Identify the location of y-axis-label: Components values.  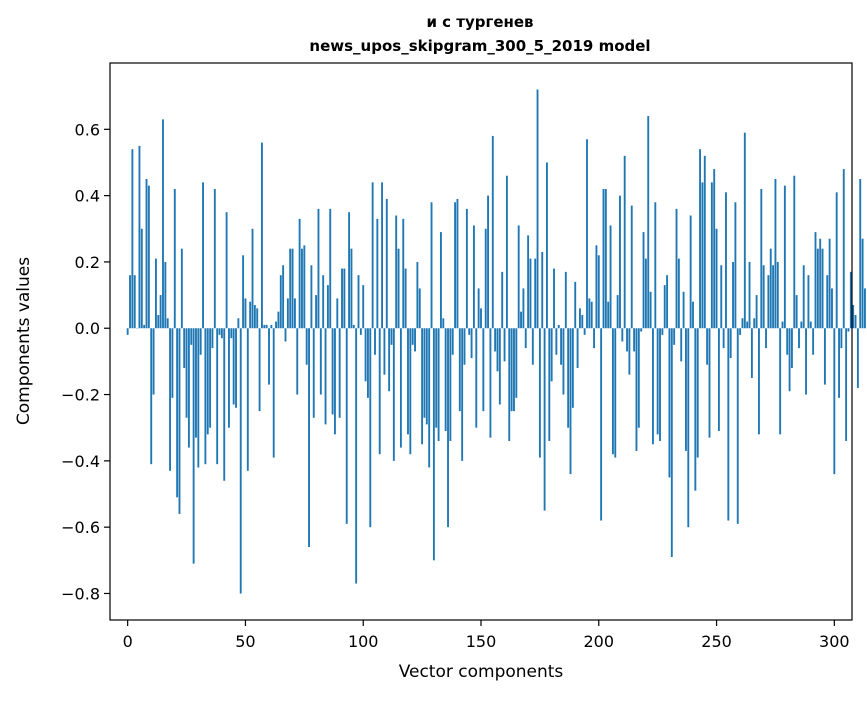
(24, 341).